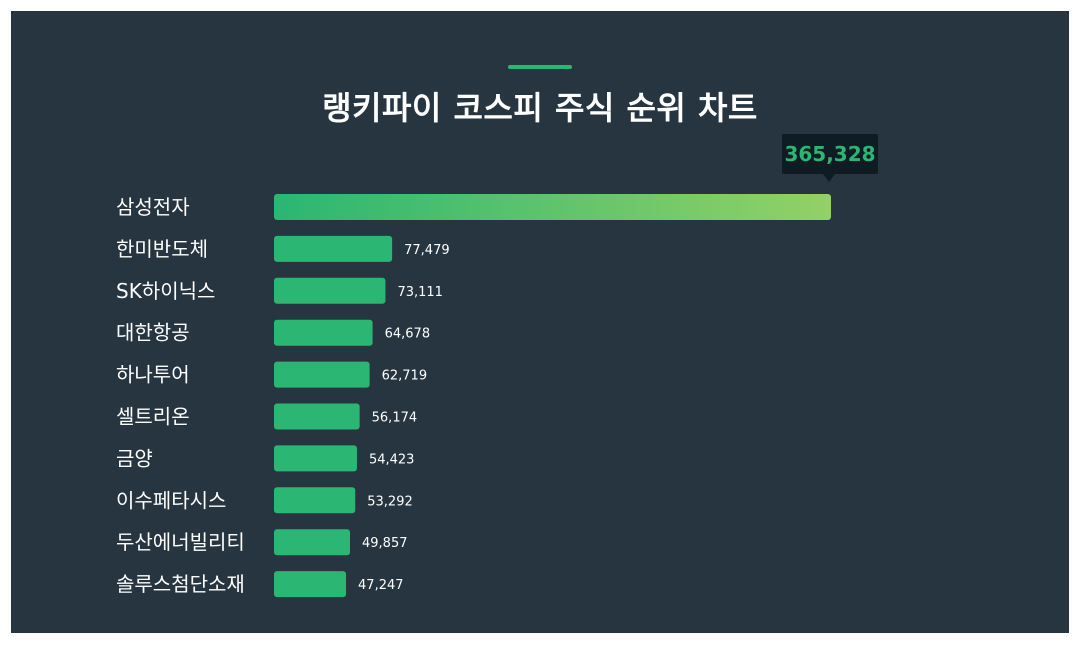 Image resolution: width=1080 pixels, height=648 pixels. What do you see at coordinates (408, 334) in the screenshot?
I see `value-label: 64,678` at bounding box center [408, 334].